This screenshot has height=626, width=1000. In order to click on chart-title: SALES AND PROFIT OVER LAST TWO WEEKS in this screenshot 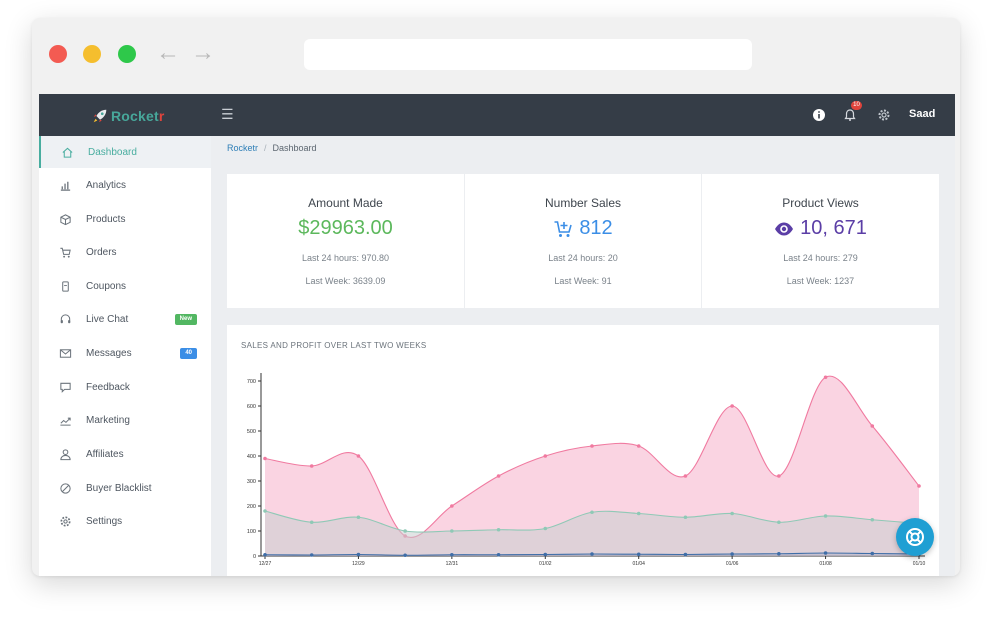, I will do `click(334, 345)`.